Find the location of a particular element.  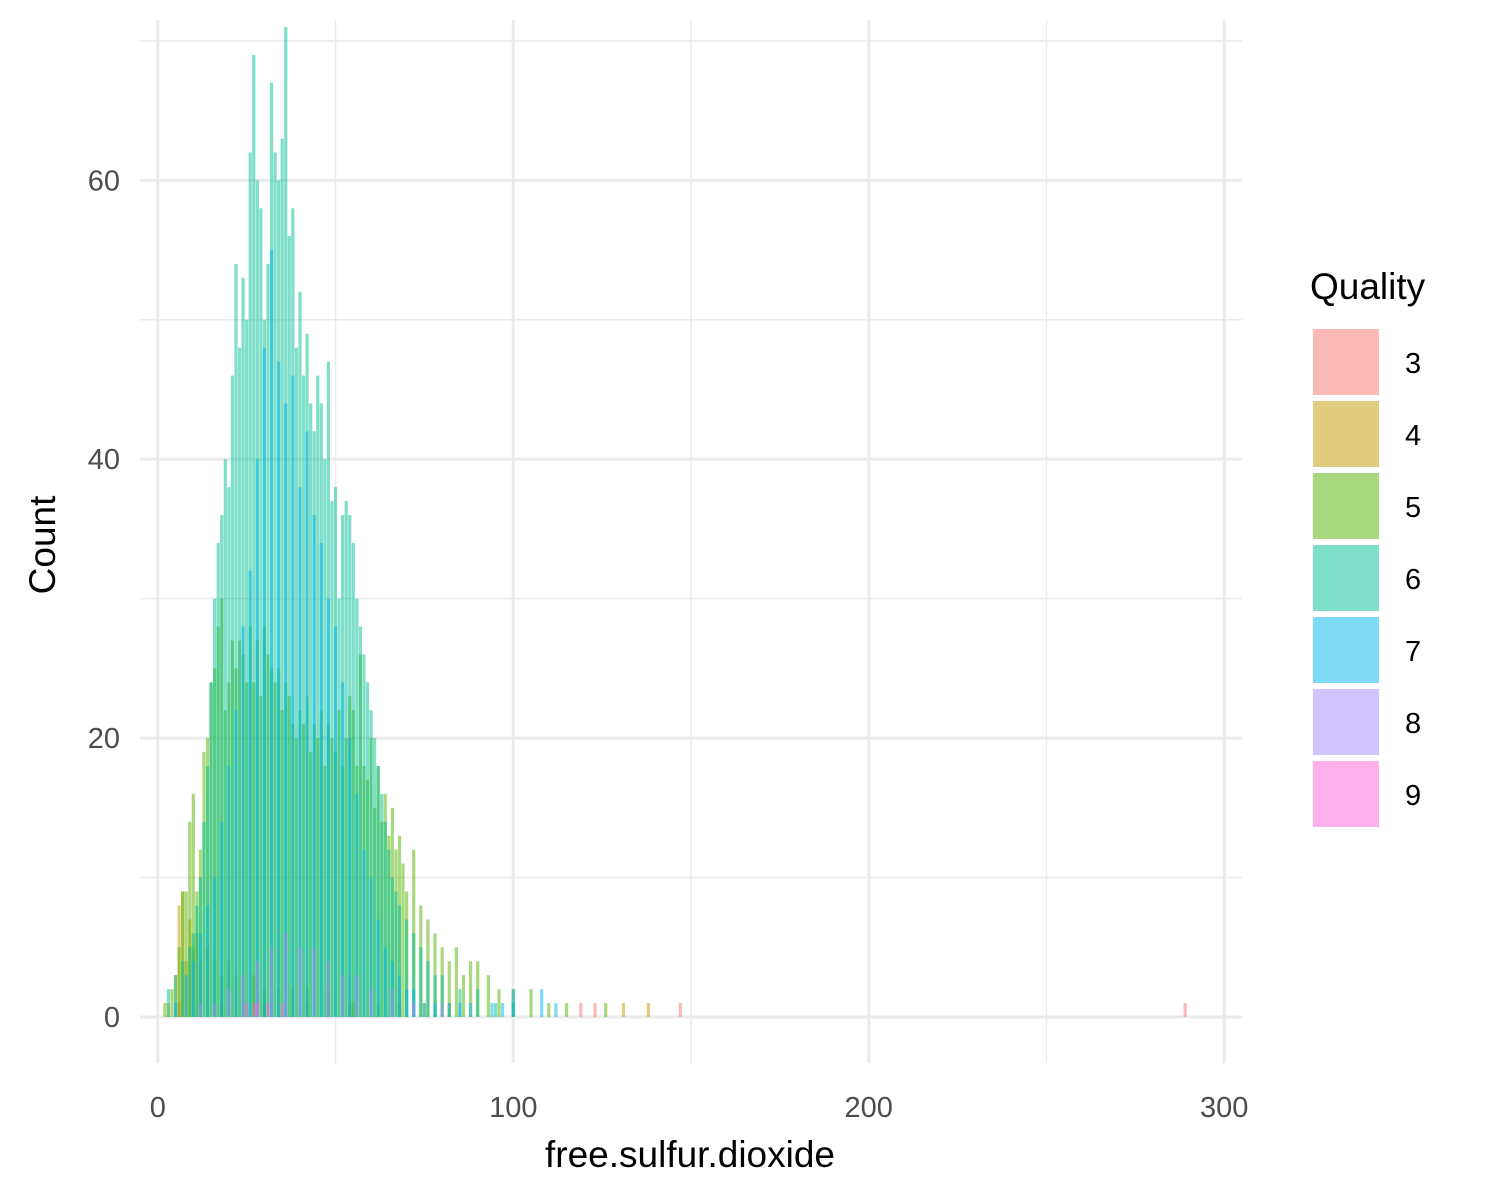

y-tick-labels: 0 20 40 60 is located at coordinates (104, 599).